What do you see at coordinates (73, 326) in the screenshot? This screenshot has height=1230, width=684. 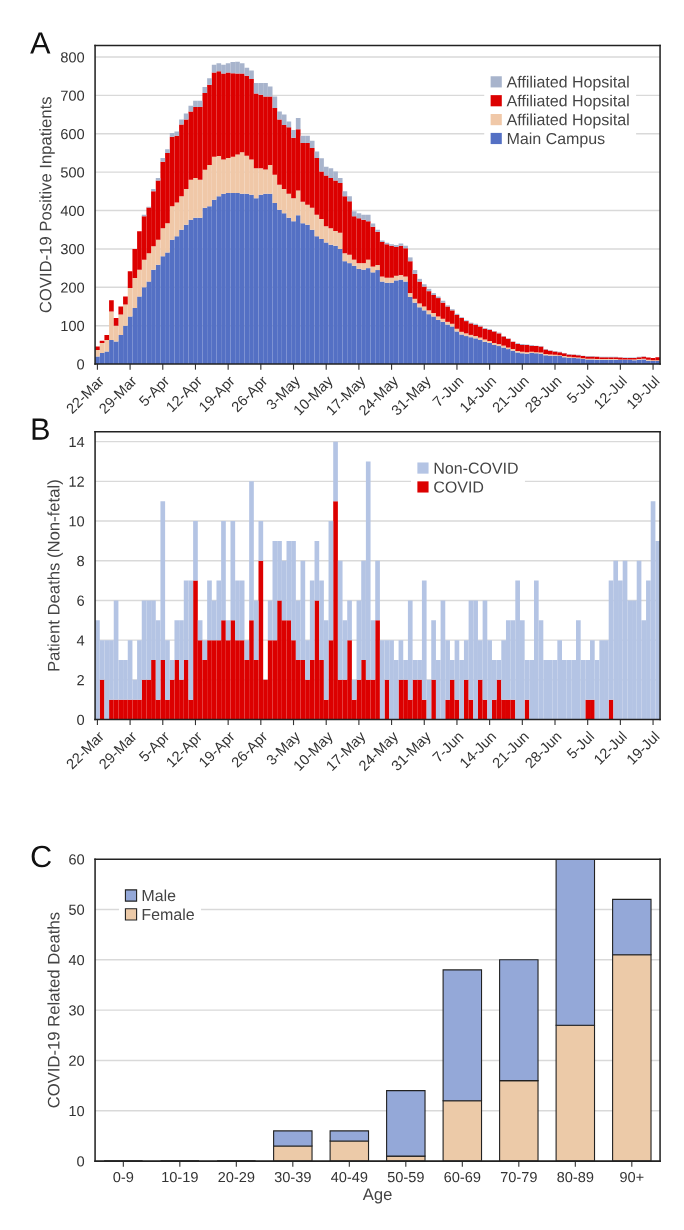 I see `y-tick-label: 100` at bounding box center [73, 326].